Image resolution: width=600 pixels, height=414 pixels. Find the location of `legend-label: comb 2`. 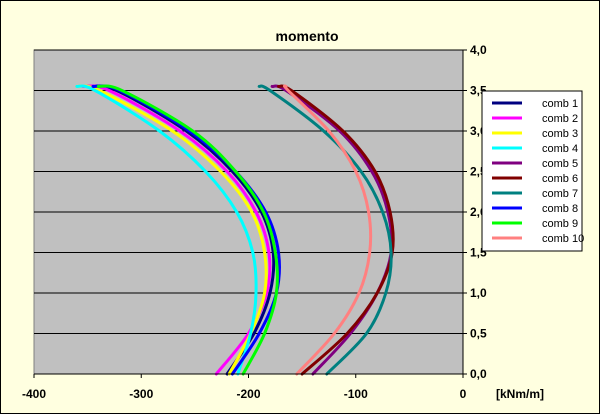

legend-label: comb 2 is located at coordinates (560, 119).